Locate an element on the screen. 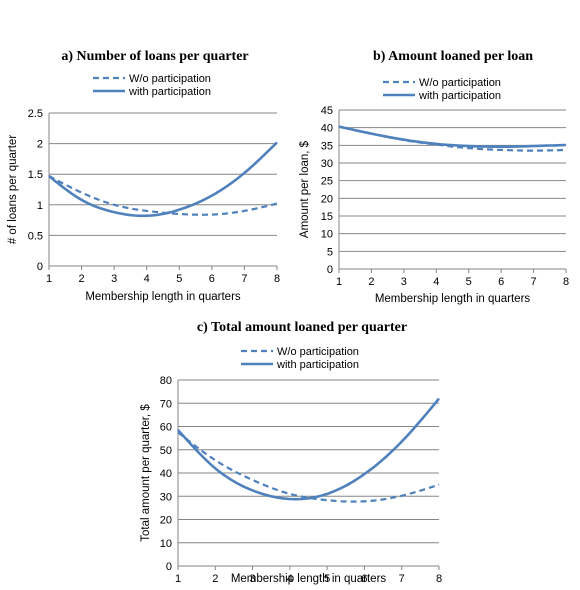 Image resolution: width=580 pixels, height=590 pixels. y-tick-label: 5 is located at coordinates (330, 252).